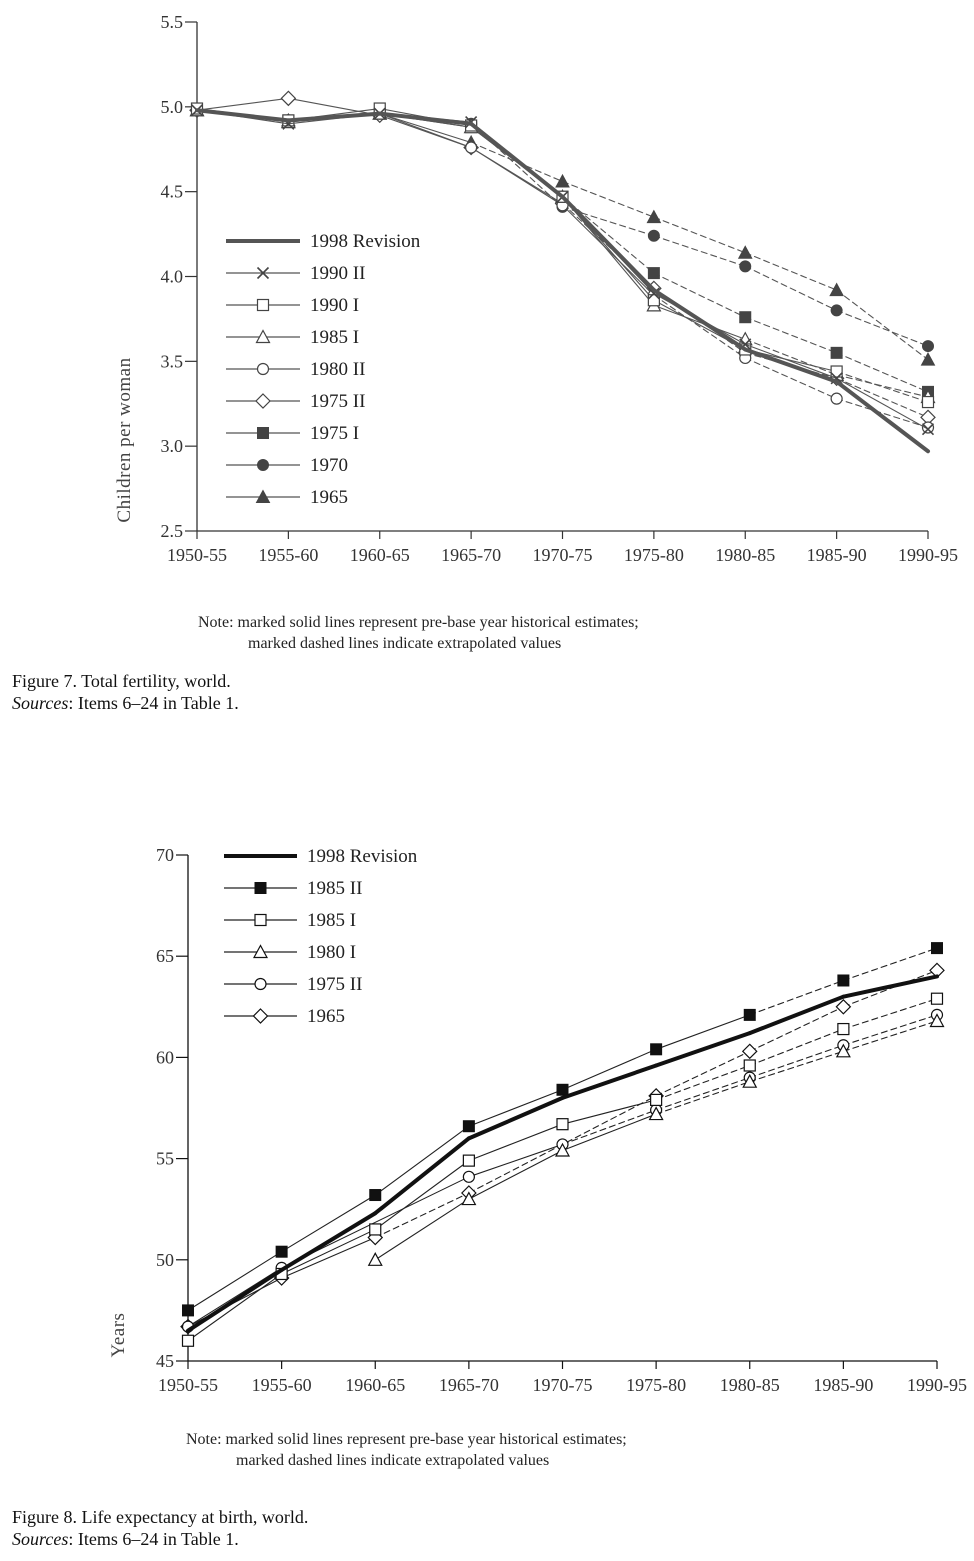 The width and height of the screenshot is (974, 1561). I want to click on fertility-line-1975-i, so click(791, 335).